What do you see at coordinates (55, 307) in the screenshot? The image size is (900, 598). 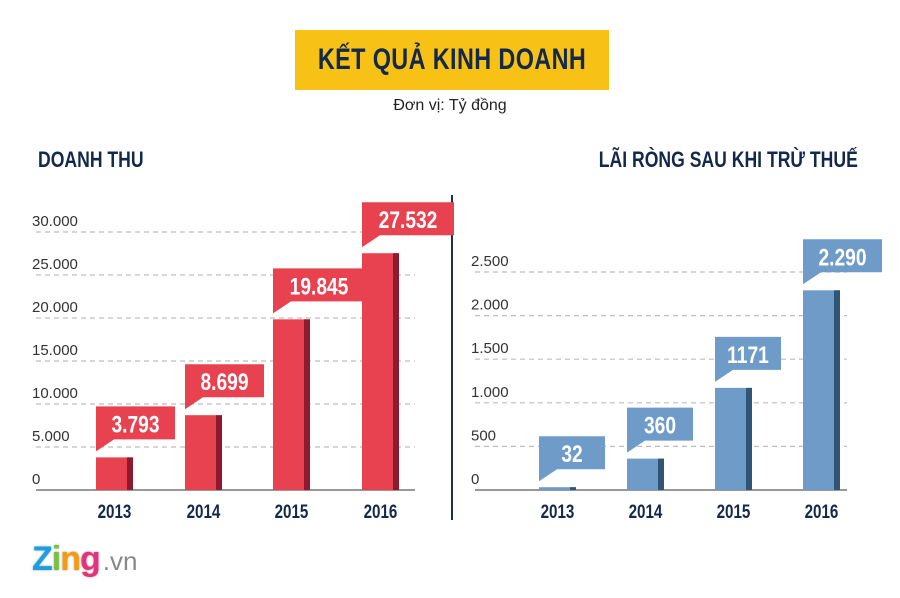 I see `revenue-ytick-label: 20.000` at bounding box center [55, 307].